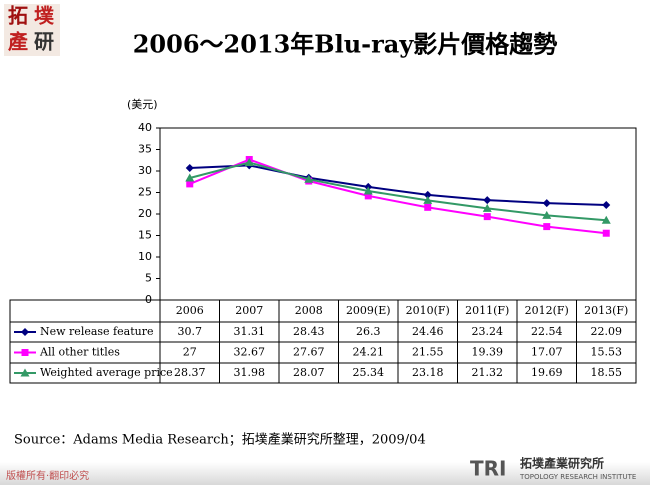 The height and width of the screenshot is (489, 650). Describe the element at coordinates (369, 372) in the screenshot. I see `table-value: 25.34` at that location.